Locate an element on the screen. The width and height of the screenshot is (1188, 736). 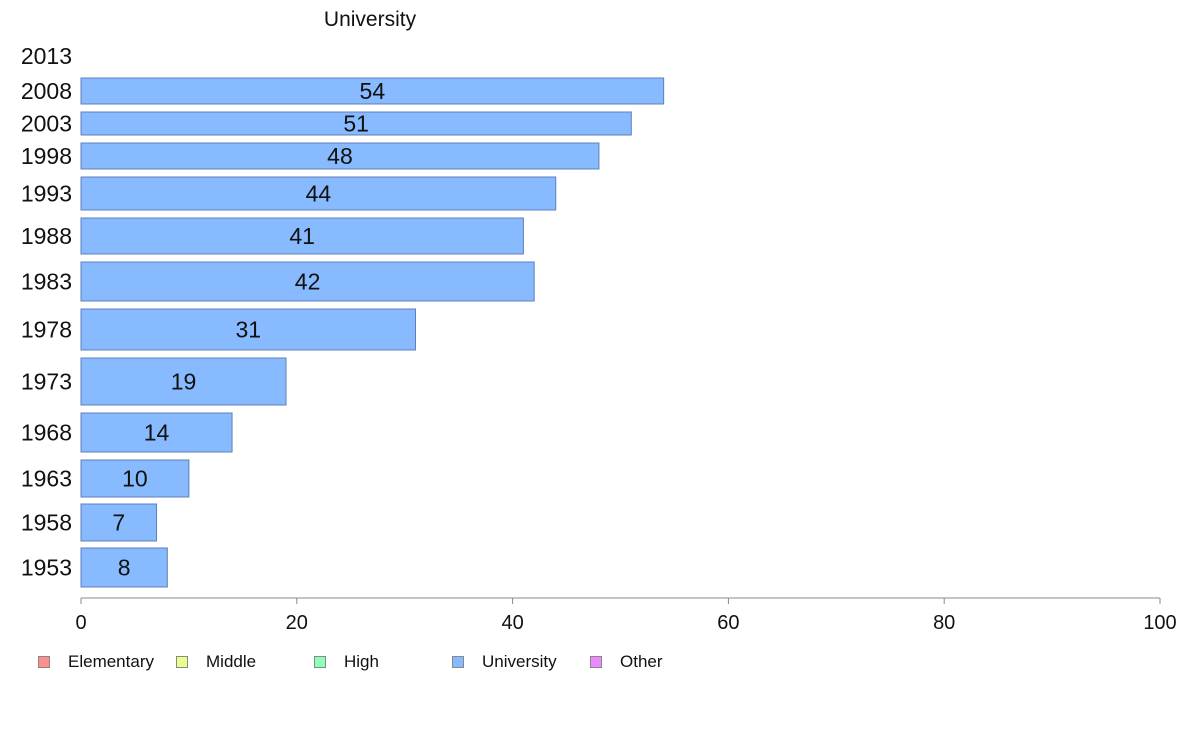
legend-item-middle: Middle is located at coordinates (216, 662).